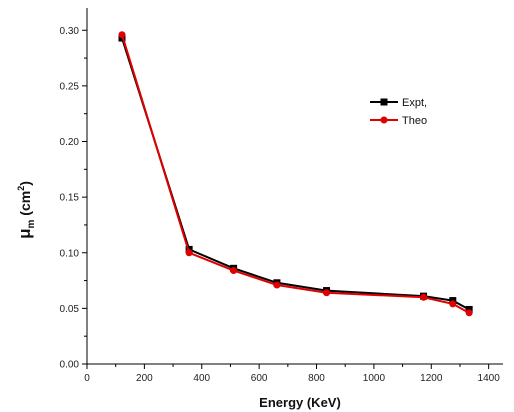 Image resolution: width=514 pixels, height=412 pixels. What do you see at coordinates (70, 142) in the screenshot?
I see `y-tick-label: 0.20` at bounding box center [70, 142].